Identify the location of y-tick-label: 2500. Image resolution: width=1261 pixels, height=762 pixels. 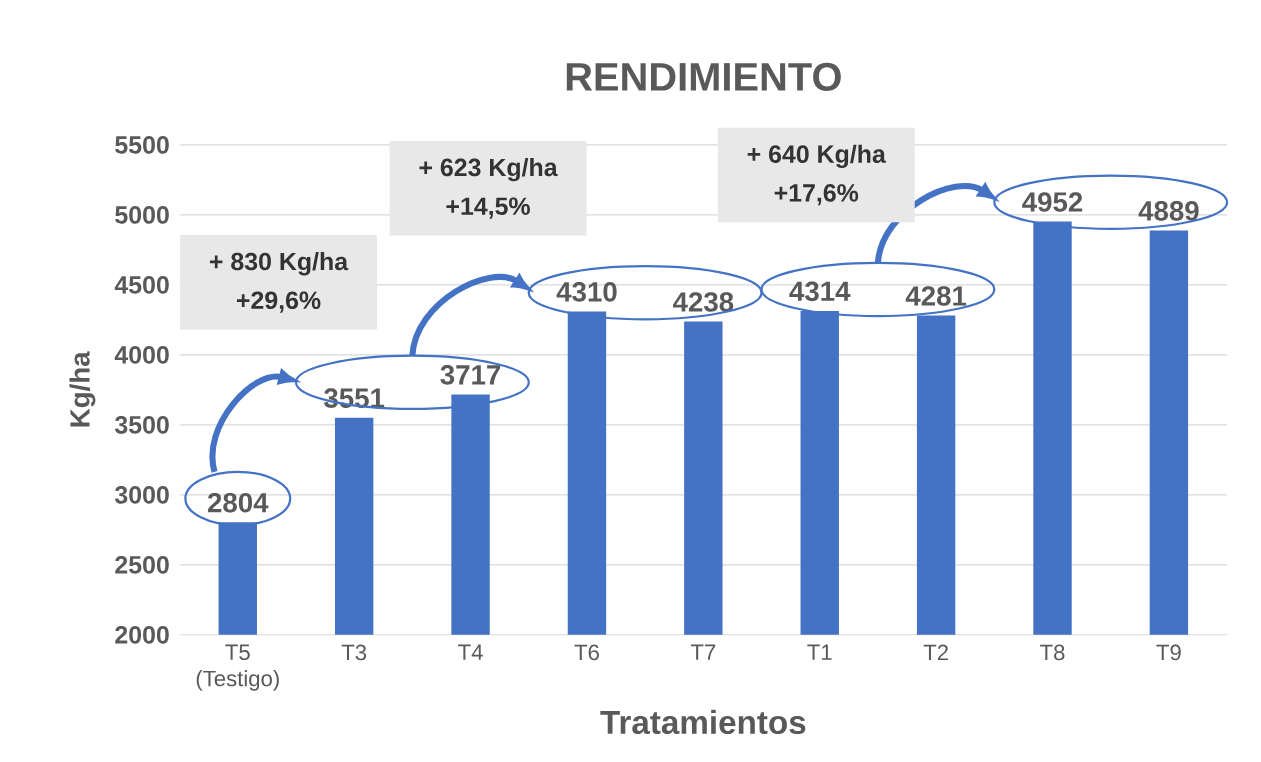
(142, 565).